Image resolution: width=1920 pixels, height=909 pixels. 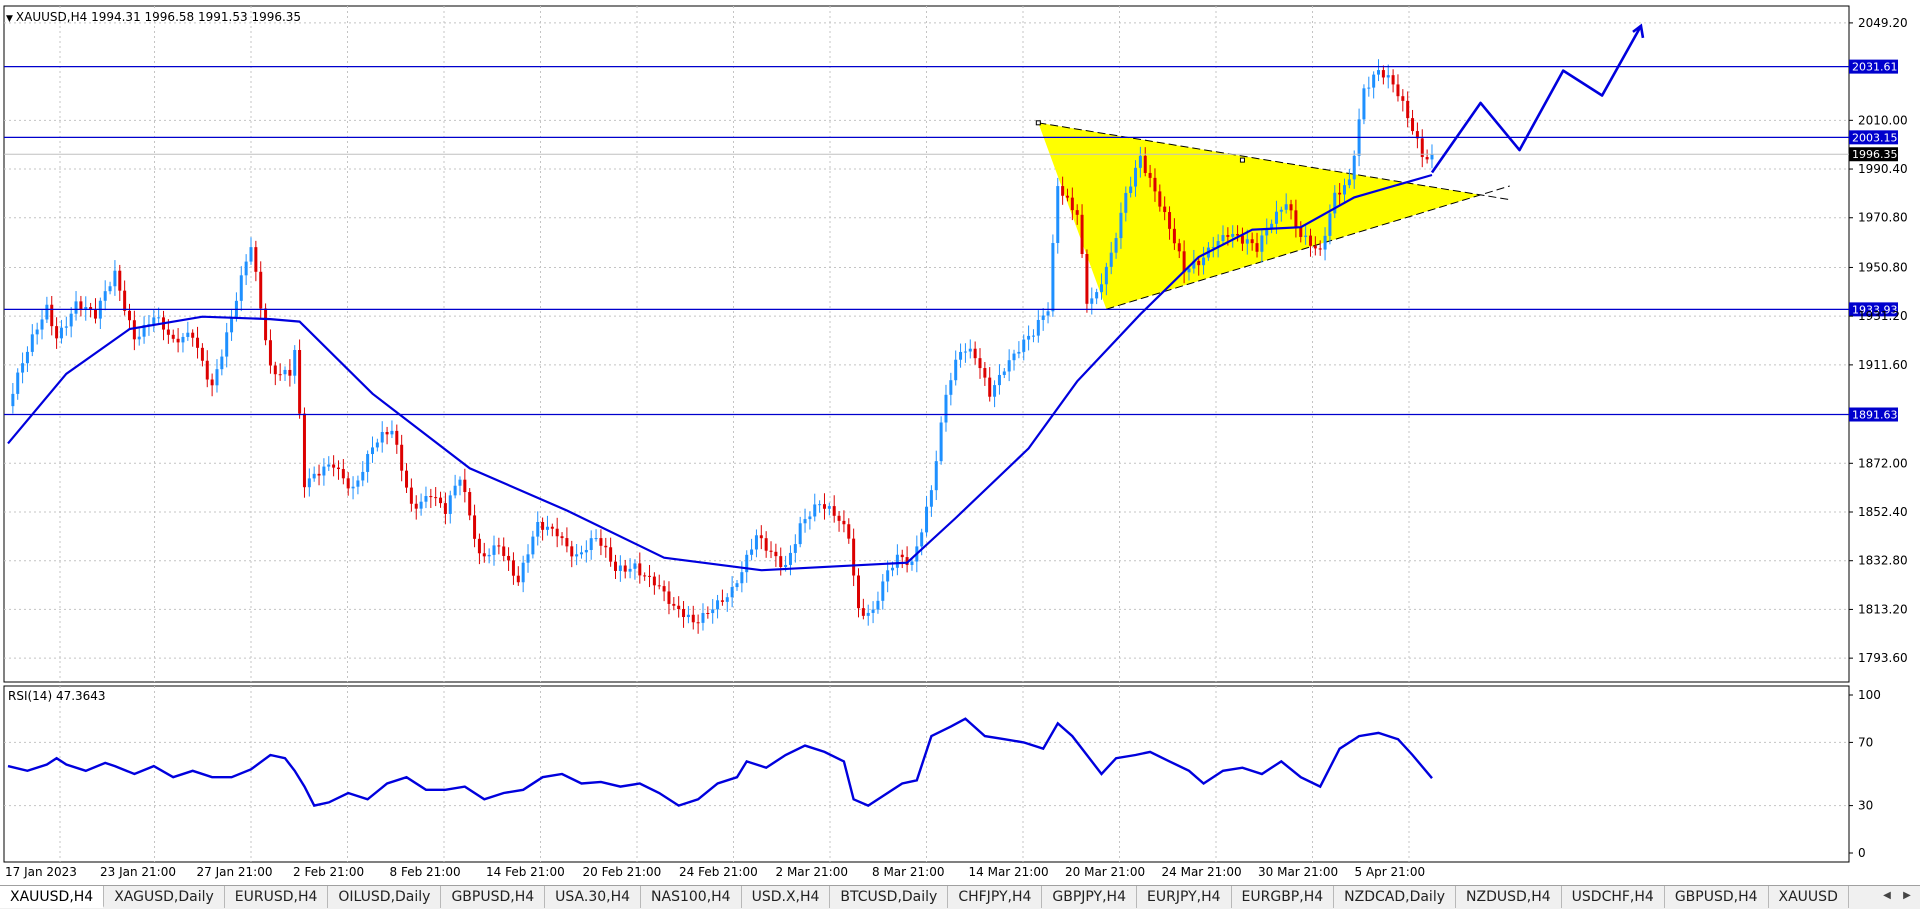 I want to click on x-tick-label: 5 Apr 21:00, so click(x=1390, y=872).